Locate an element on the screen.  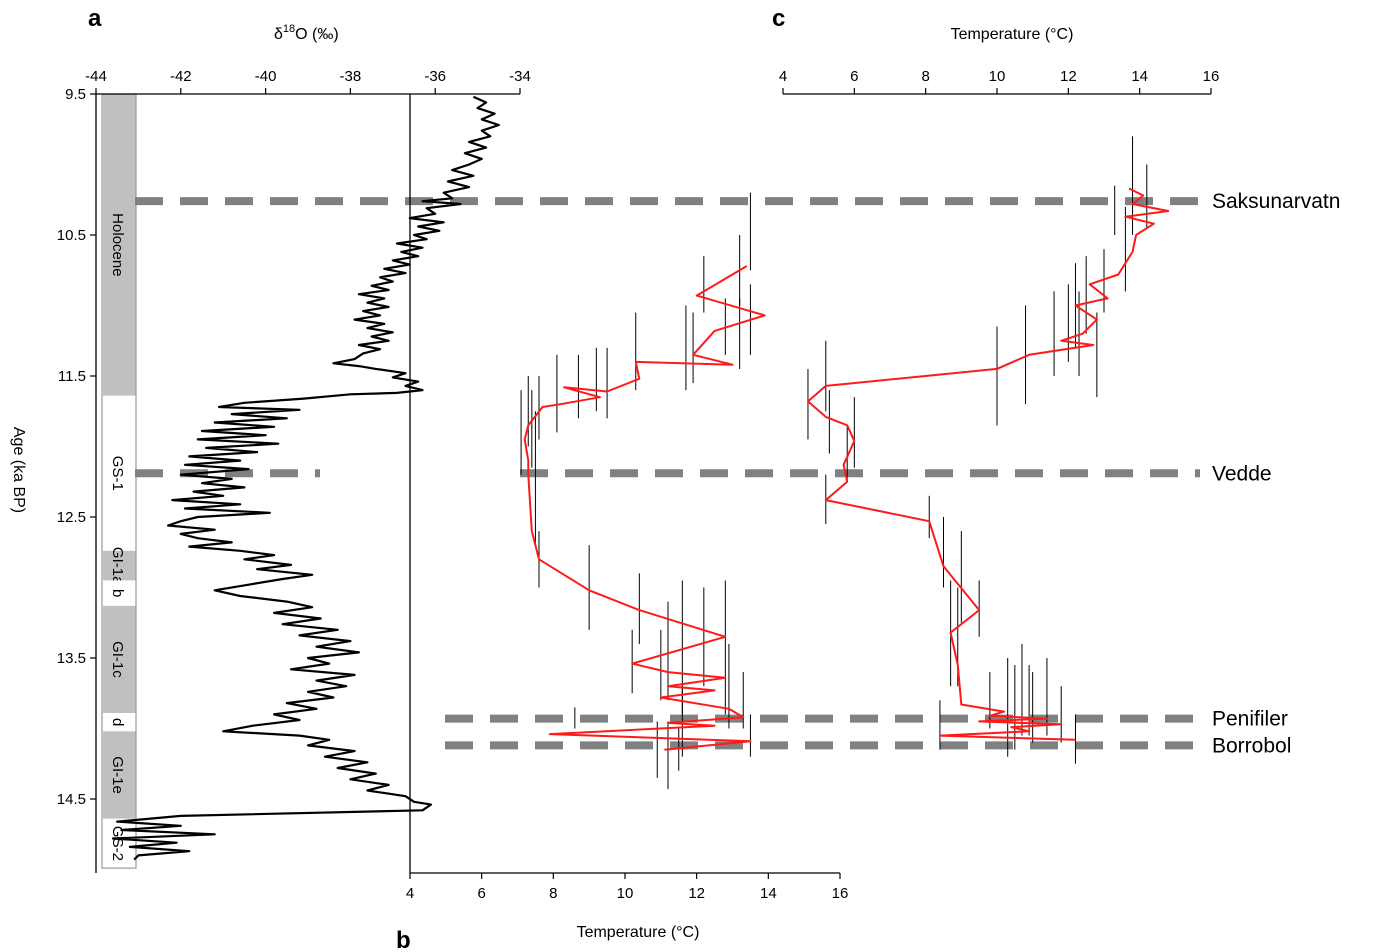
y-tick-label-1: 10.5 is located at coordinates (71, 235).